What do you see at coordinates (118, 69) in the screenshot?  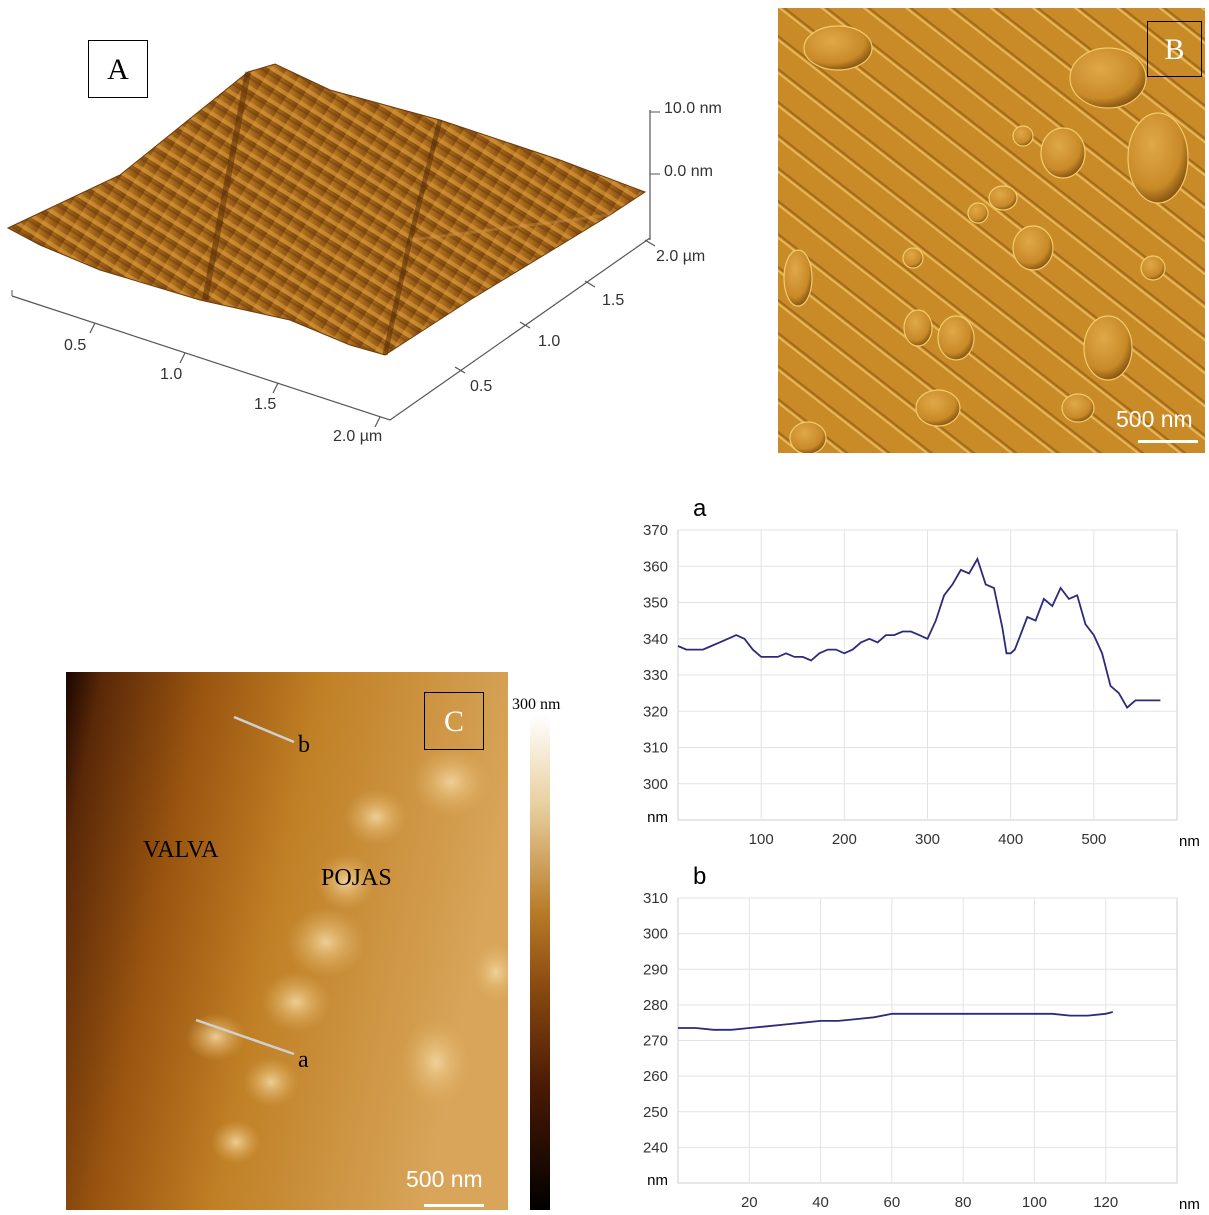 I see `panel-a-label: A` at bounding box center [118, 69].